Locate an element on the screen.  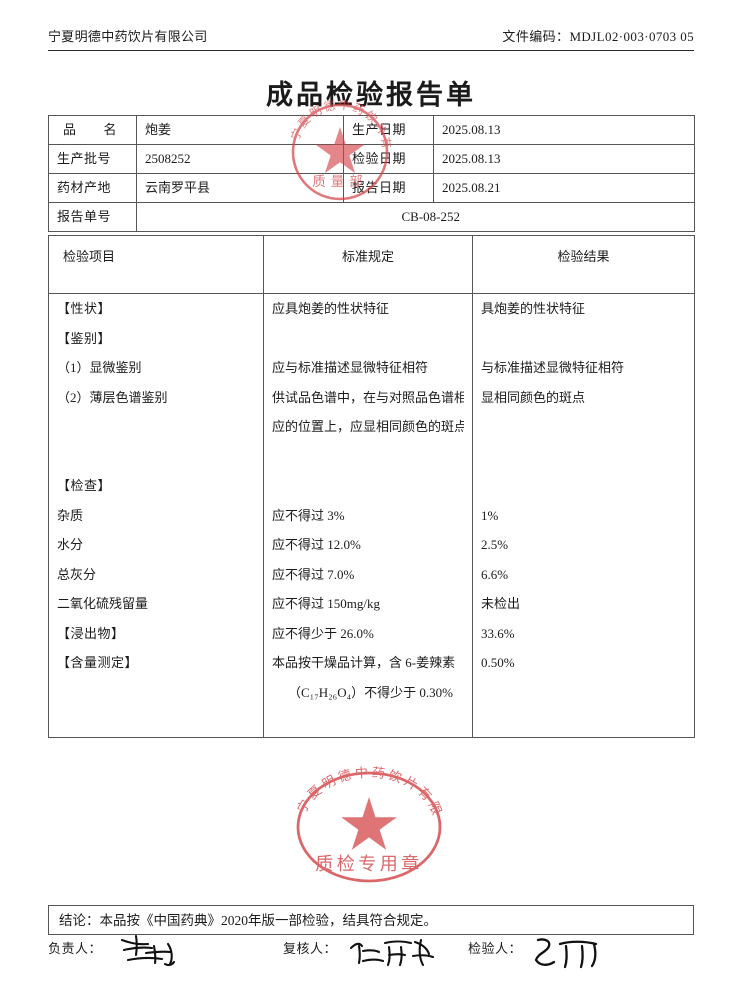
item-line: 【检查】 is located at coordinates (84, 485).